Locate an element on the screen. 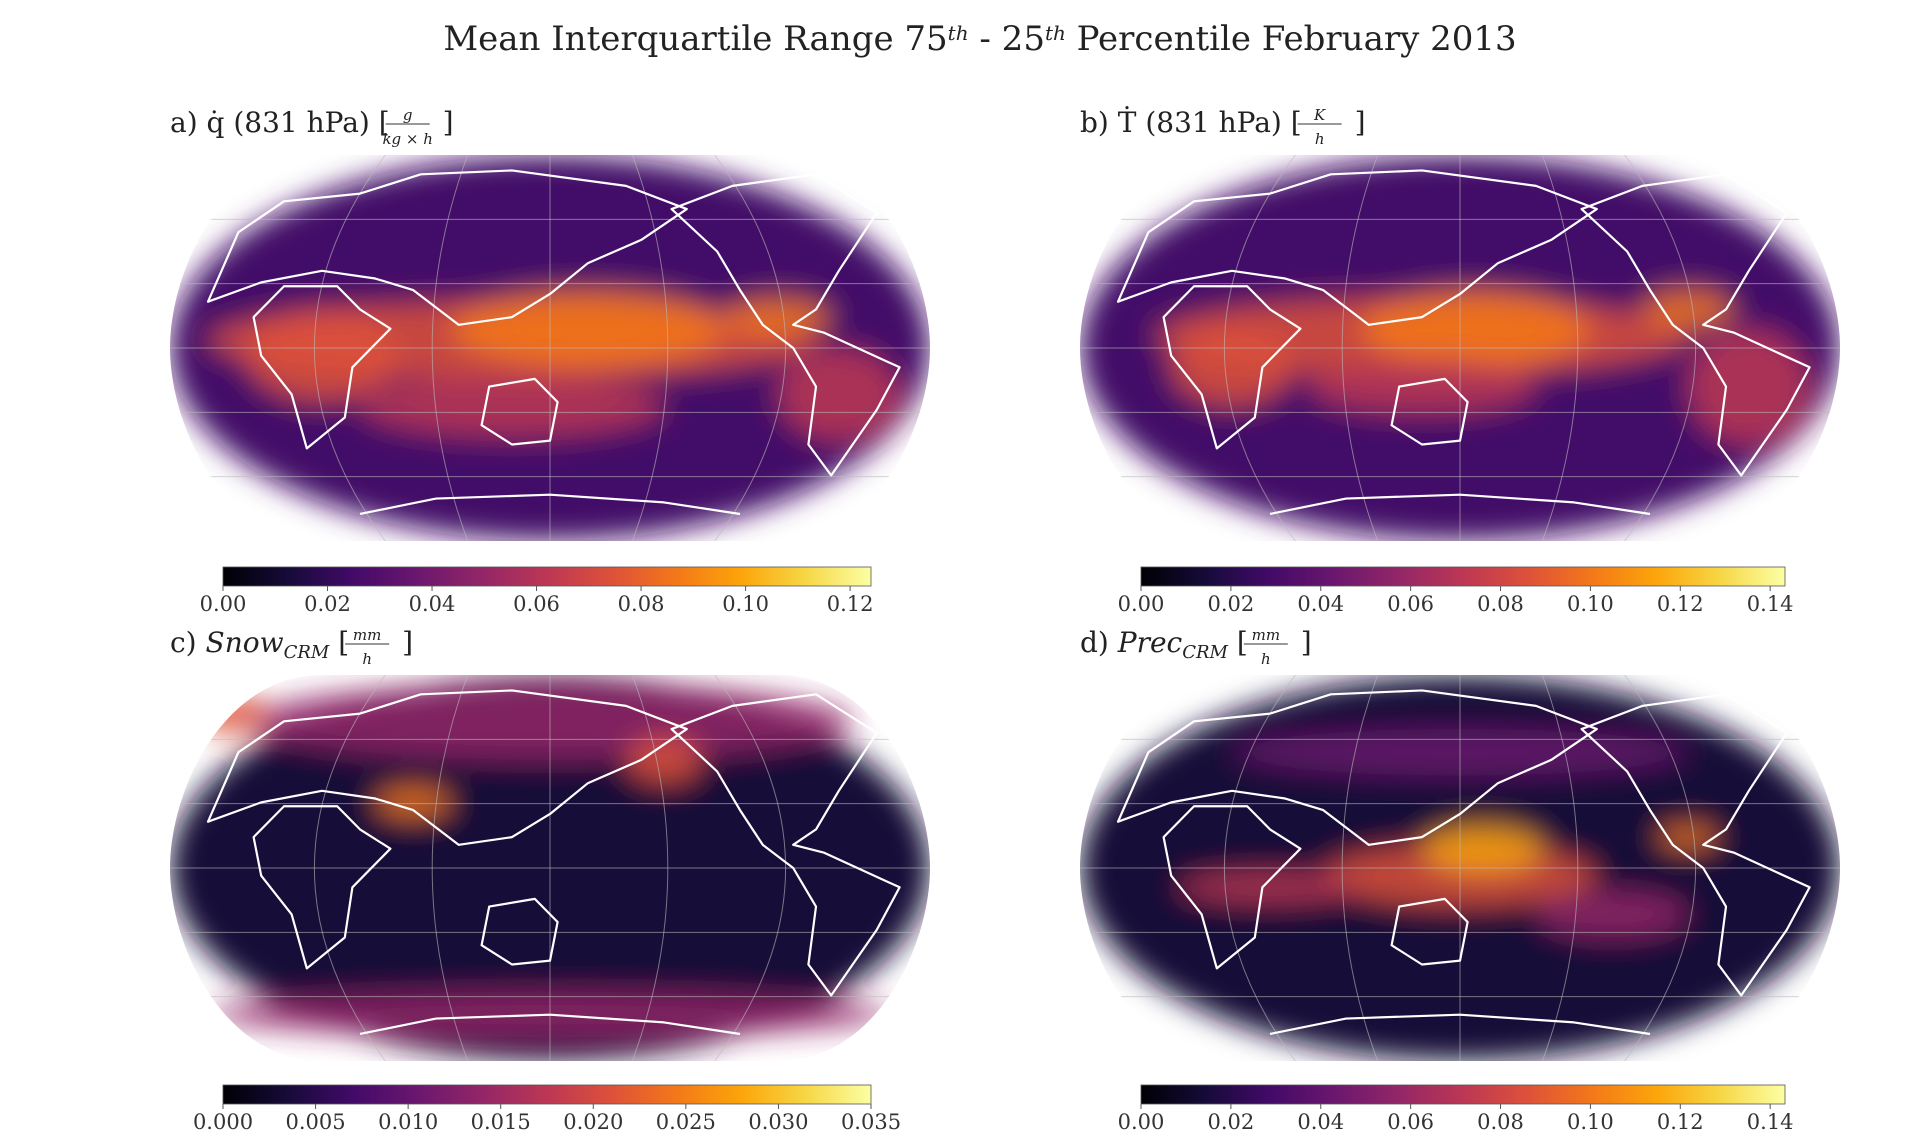 This screenshot has width=1920, height=1145. label-part: ] is located at coordinates (1306, 642).